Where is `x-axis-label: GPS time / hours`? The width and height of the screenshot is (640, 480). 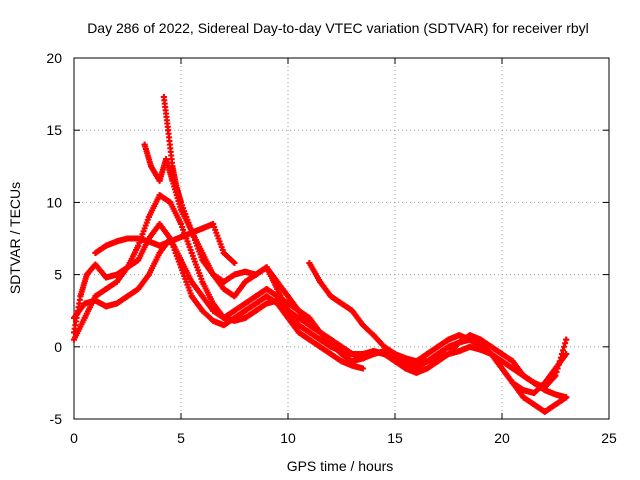 x-axis-label: GPS time / hours is located at coordinates (340, 466).